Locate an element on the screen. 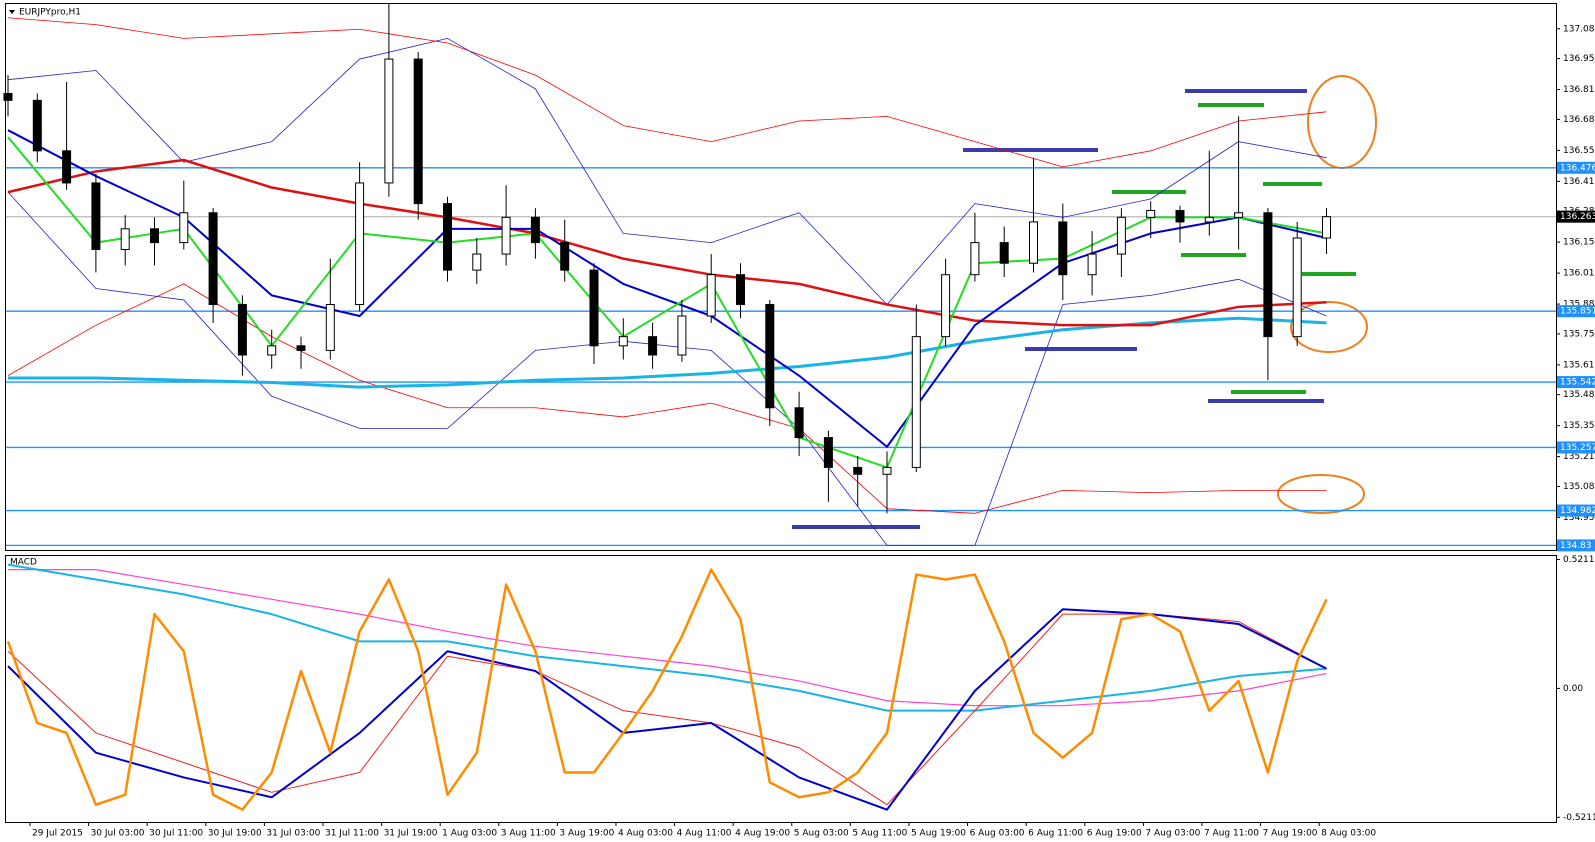 The width and height of the screenshot is (1595, 842). y-tick-label: 136.017 is located at coordinates (1579, 274).